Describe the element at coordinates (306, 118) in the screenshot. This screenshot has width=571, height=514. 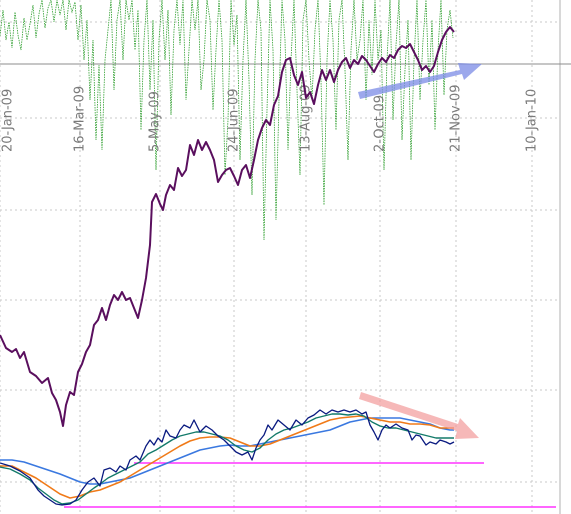
I see `x-tick-label: 13-Aug-09` at that location.